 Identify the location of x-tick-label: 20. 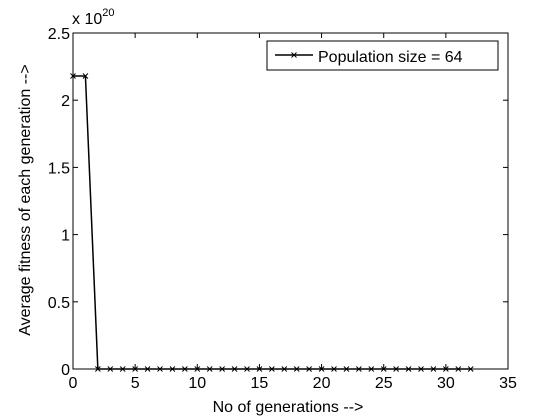
(322, 383).